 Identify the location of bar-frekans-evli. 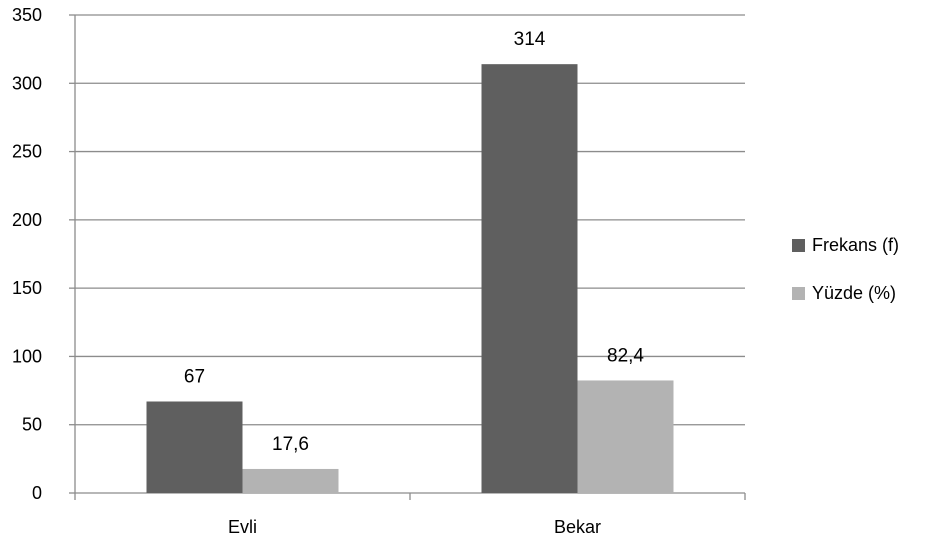
(194, 447).